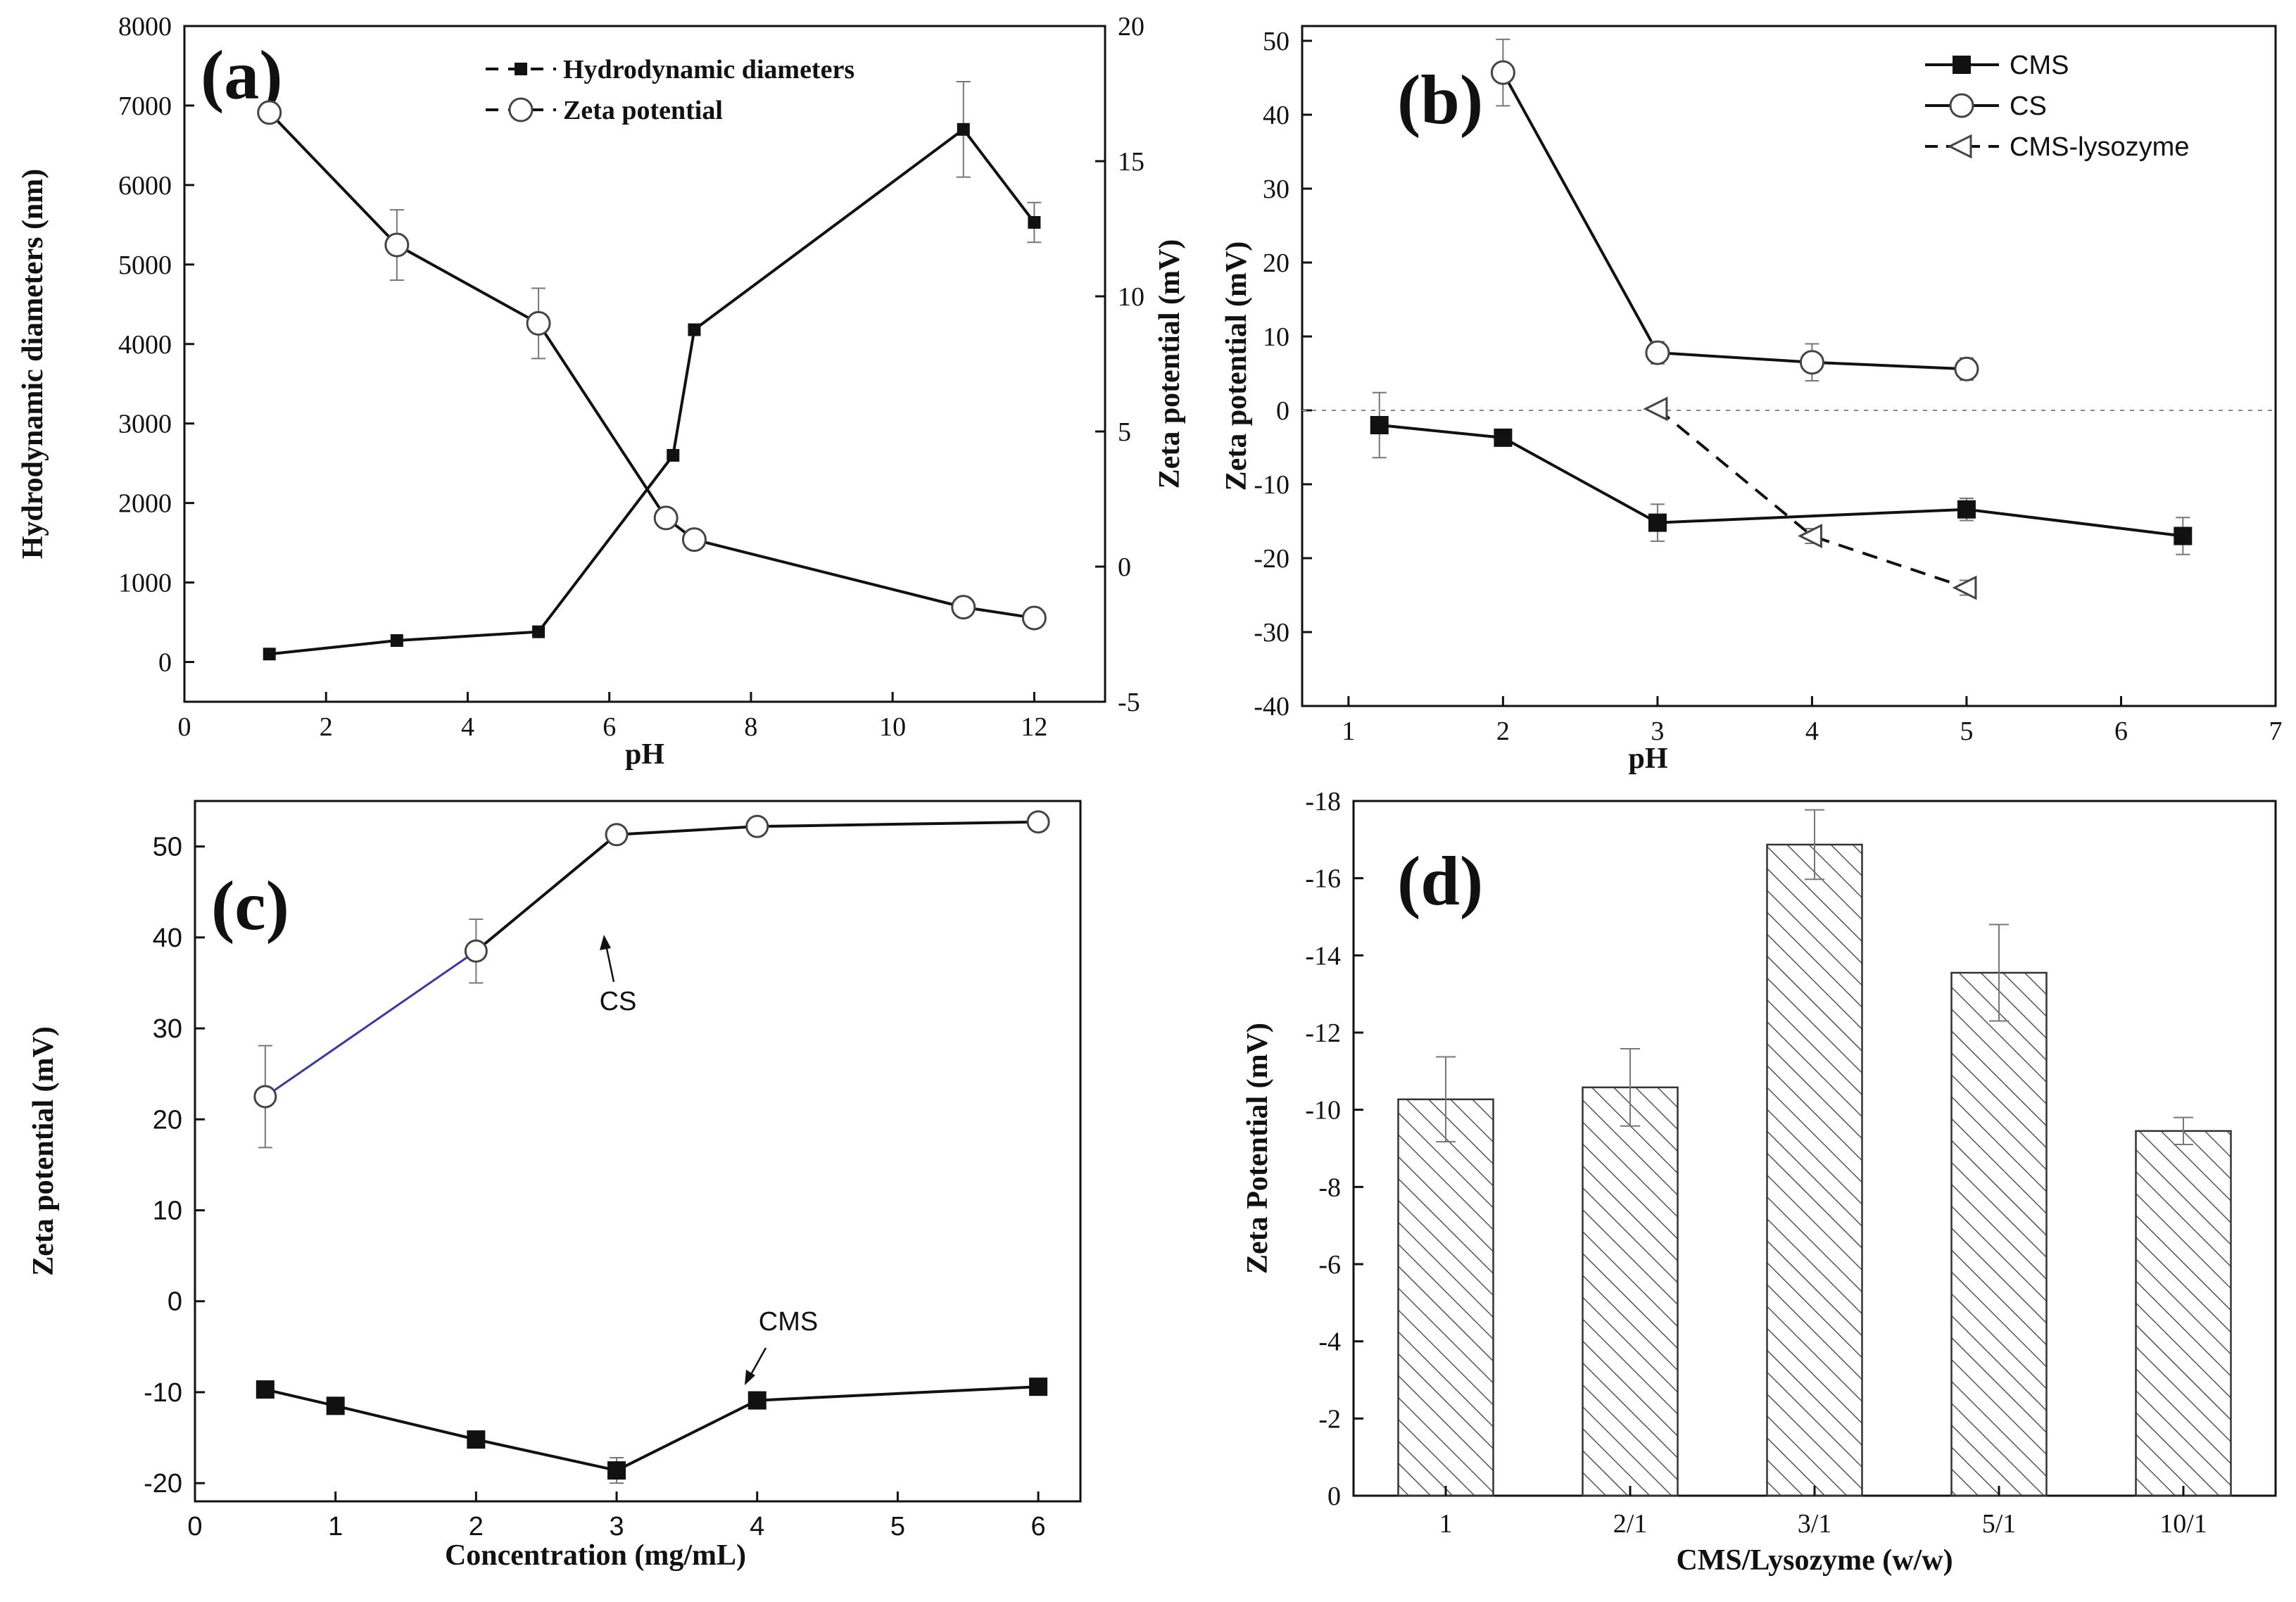 The height and width of the screenshot is (1602, 2296). Describe the element at coordinates (1276, 115) in the screenshot. I see `panel-b-y-tick-label: 40` at that location.